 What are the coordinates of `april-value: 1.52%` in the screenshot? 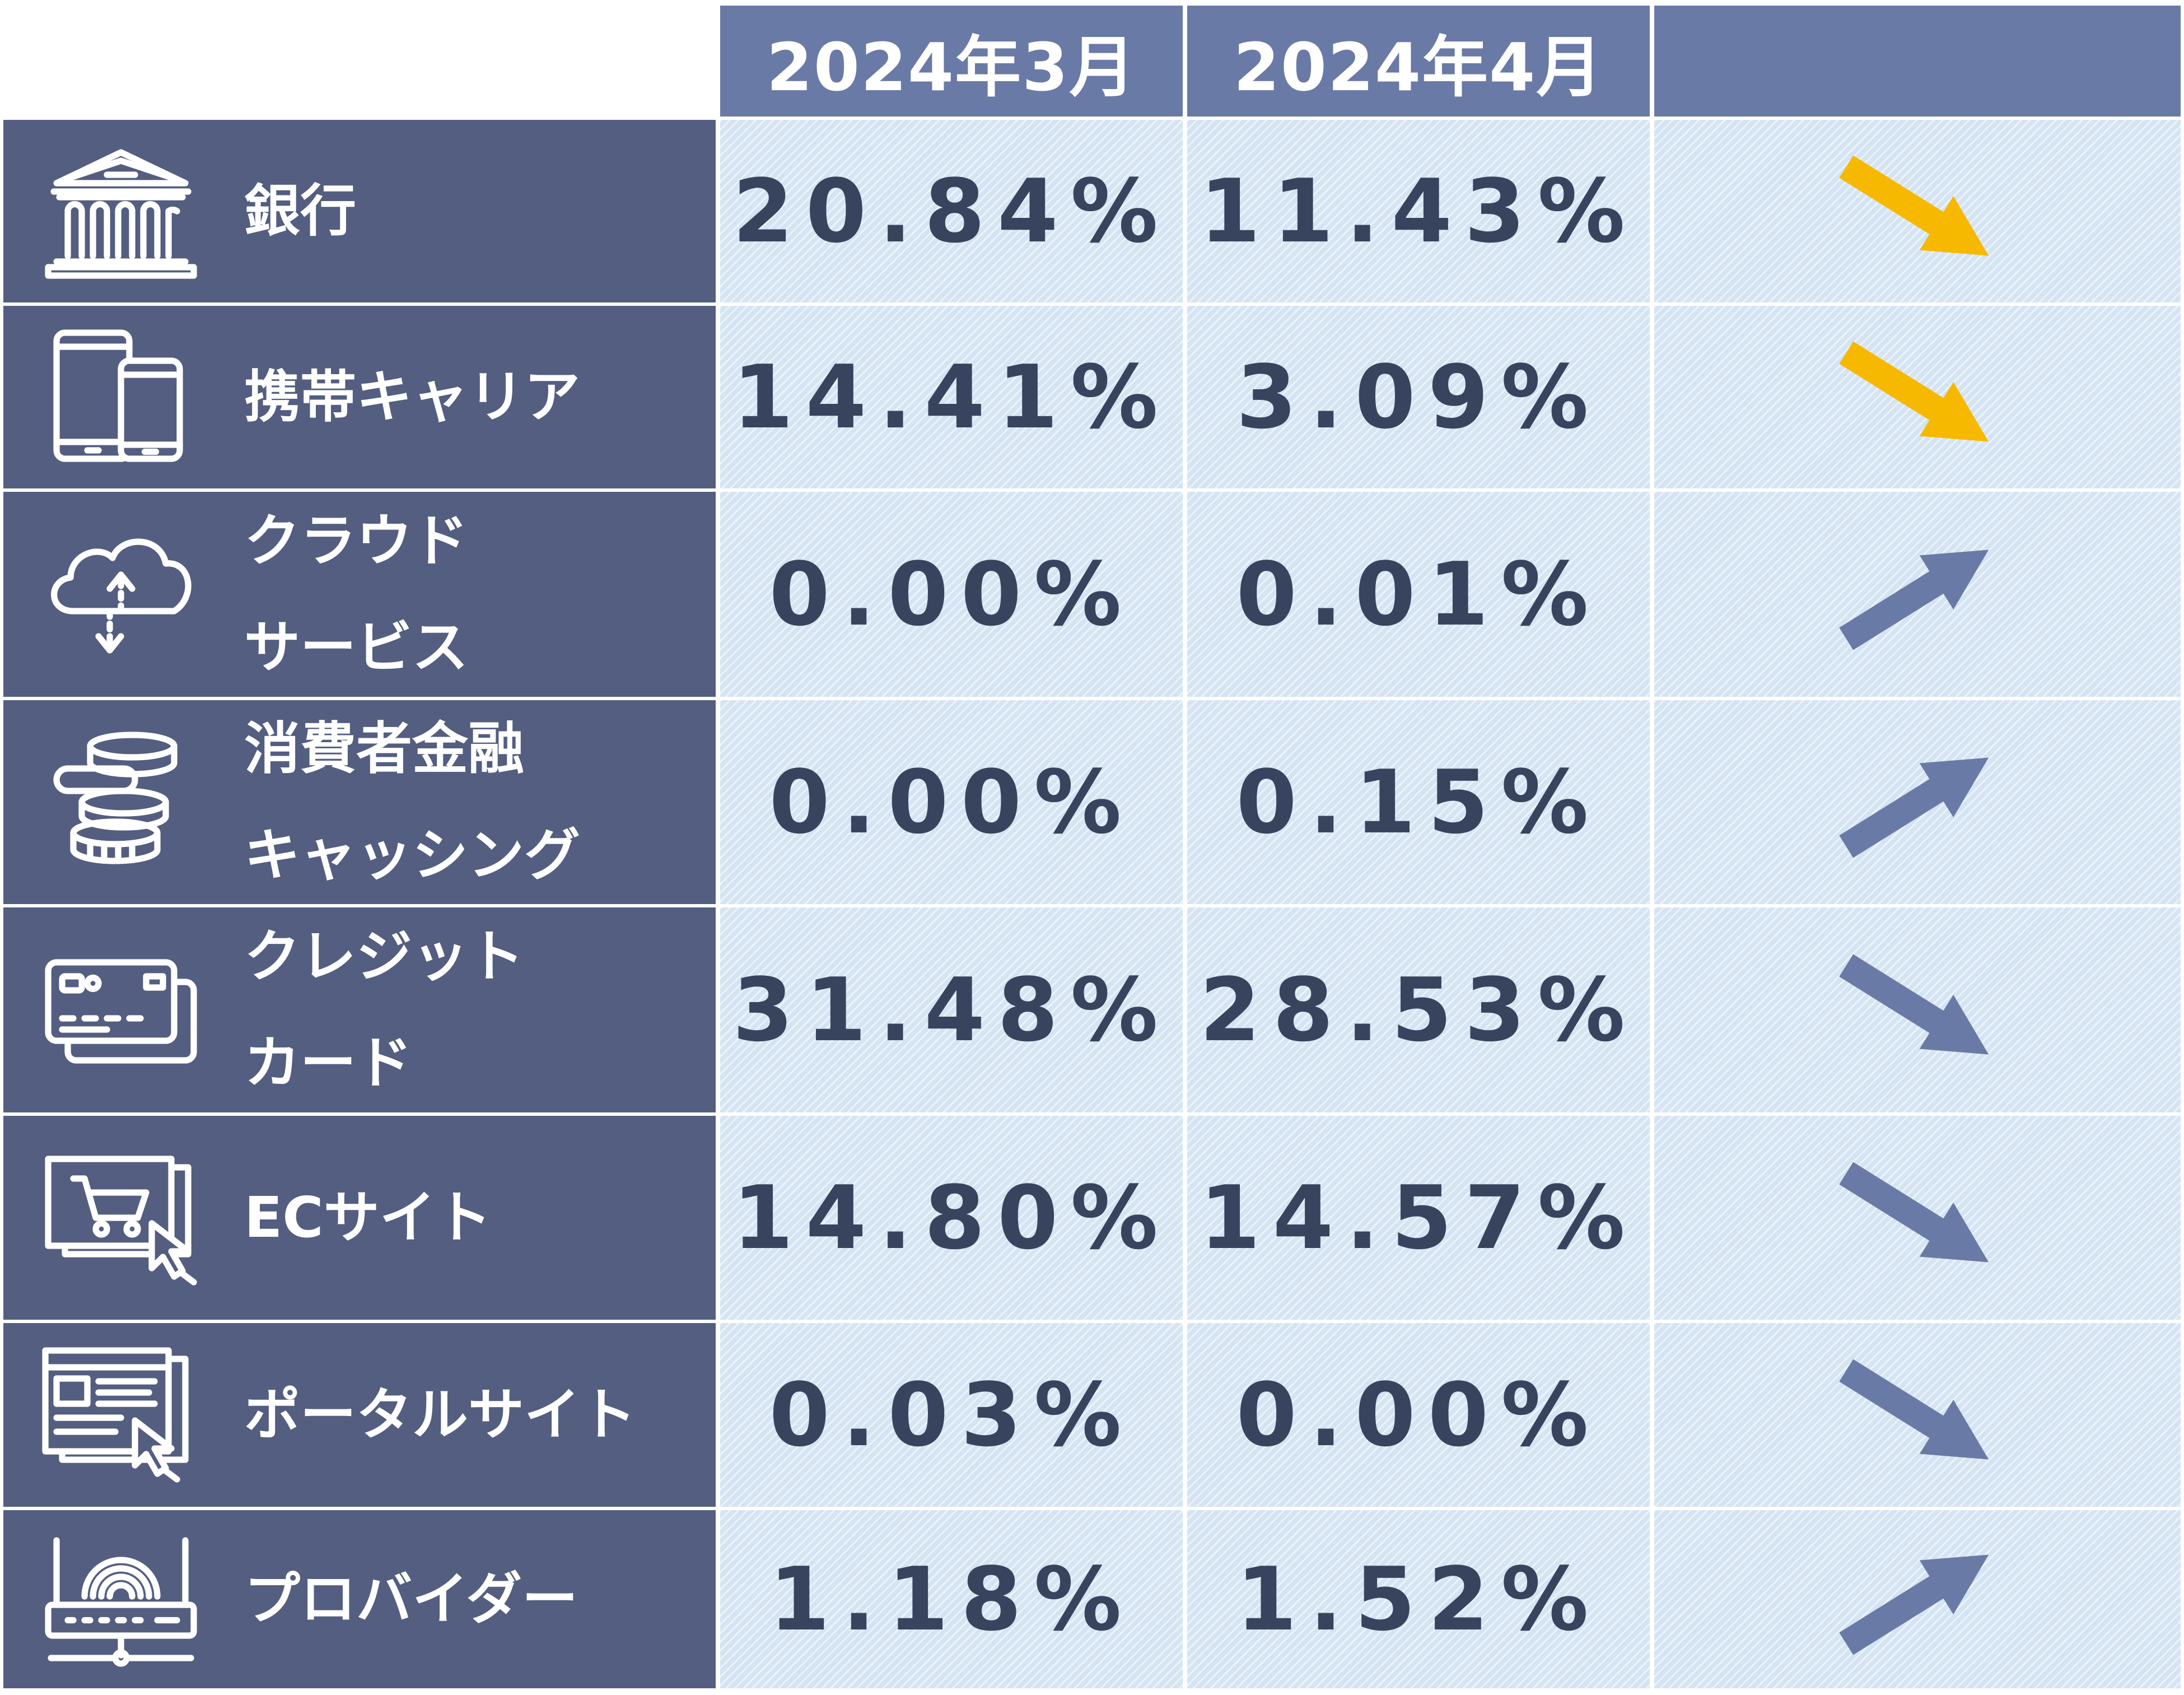 It's located at (1418, 1599).